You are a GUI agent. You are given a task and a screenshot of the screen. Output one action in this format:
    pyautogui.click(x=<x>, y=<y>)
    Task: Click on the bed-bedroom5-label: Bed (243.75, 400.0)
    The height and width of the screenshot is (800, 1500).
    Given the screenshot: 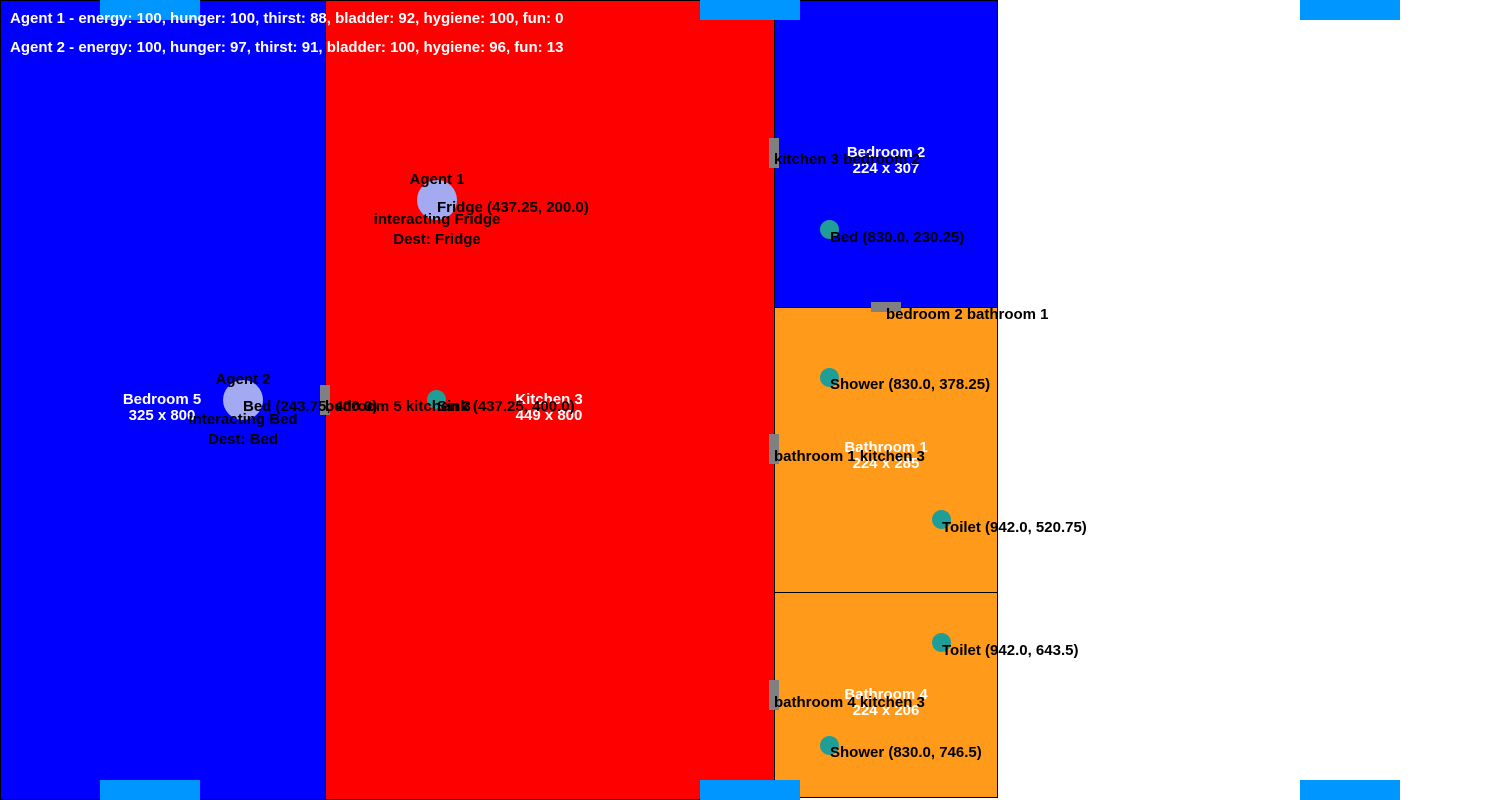 What is the action you would take?
    pyautogui.click(x=310, y=406)
    